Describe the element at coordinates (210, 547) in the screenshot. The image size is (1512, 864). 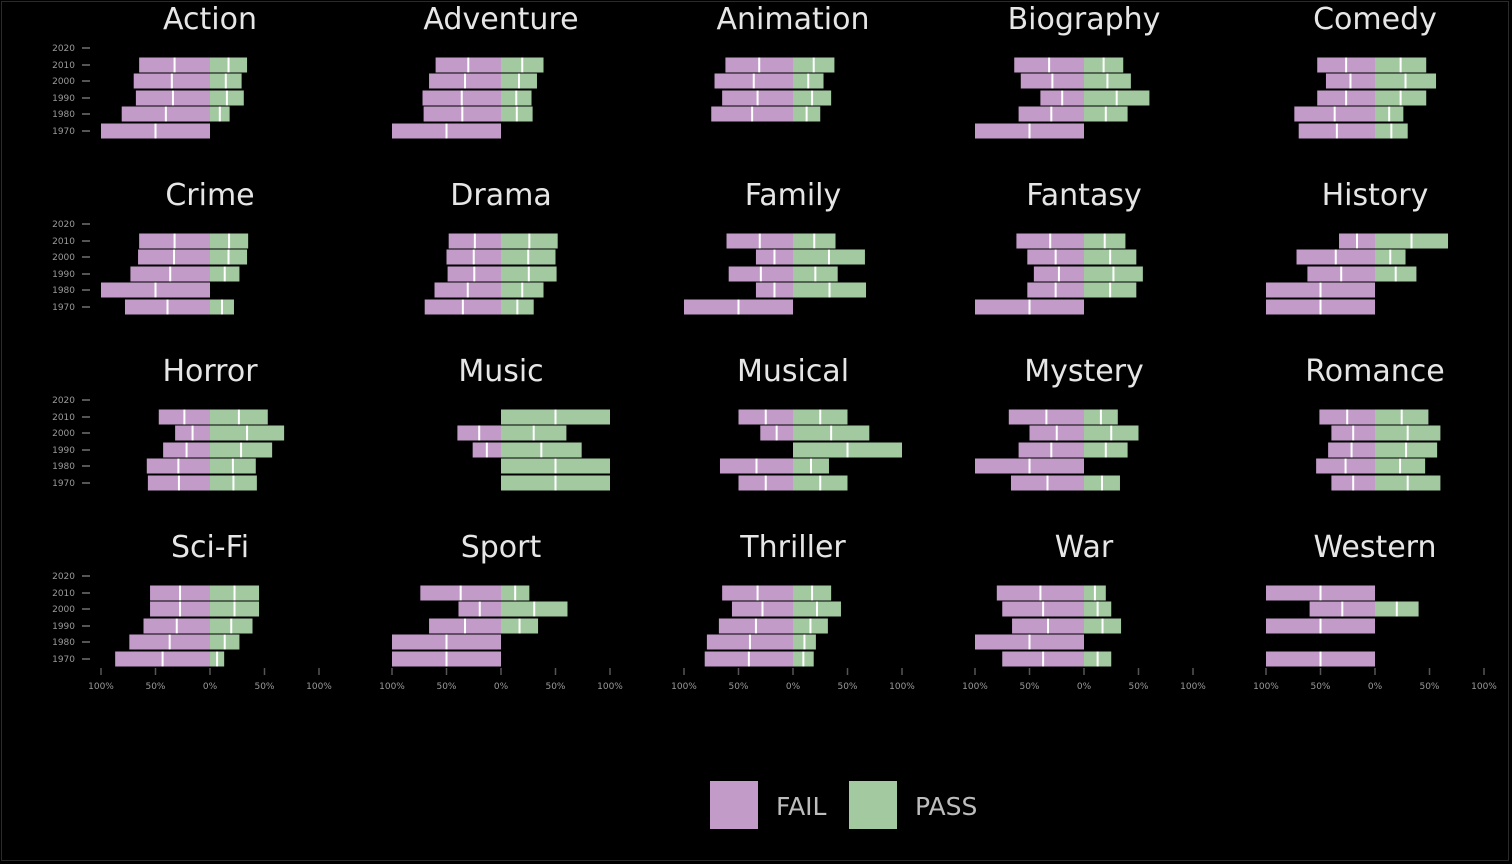
I see `panel-title: Sci-Fi` at that location.